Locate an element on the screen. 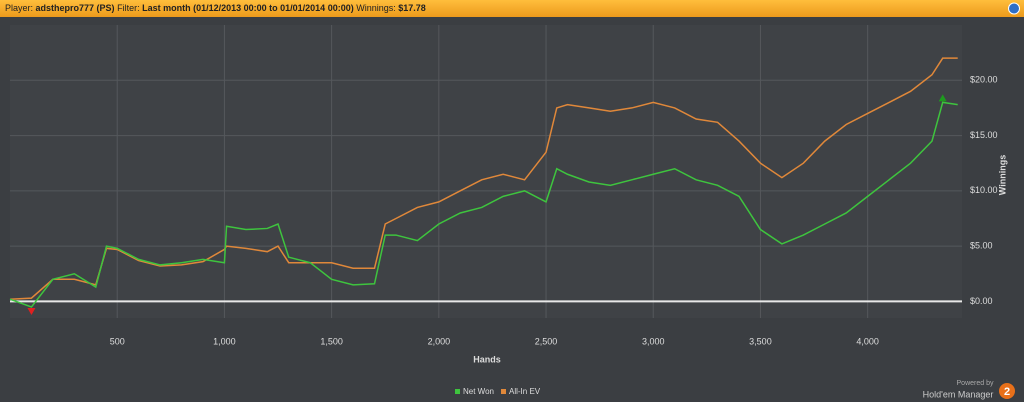 This screenshot has height=402, width=1024. x-tick-label: 3,000 is located at coordinates (653, 341).